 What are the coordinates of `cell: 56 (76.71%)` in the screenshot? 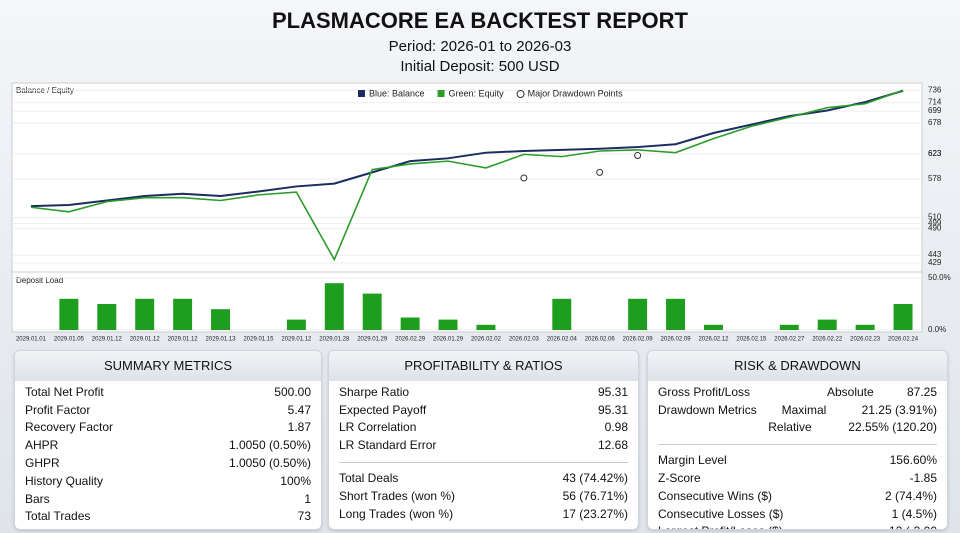 It's located at (595, 495).